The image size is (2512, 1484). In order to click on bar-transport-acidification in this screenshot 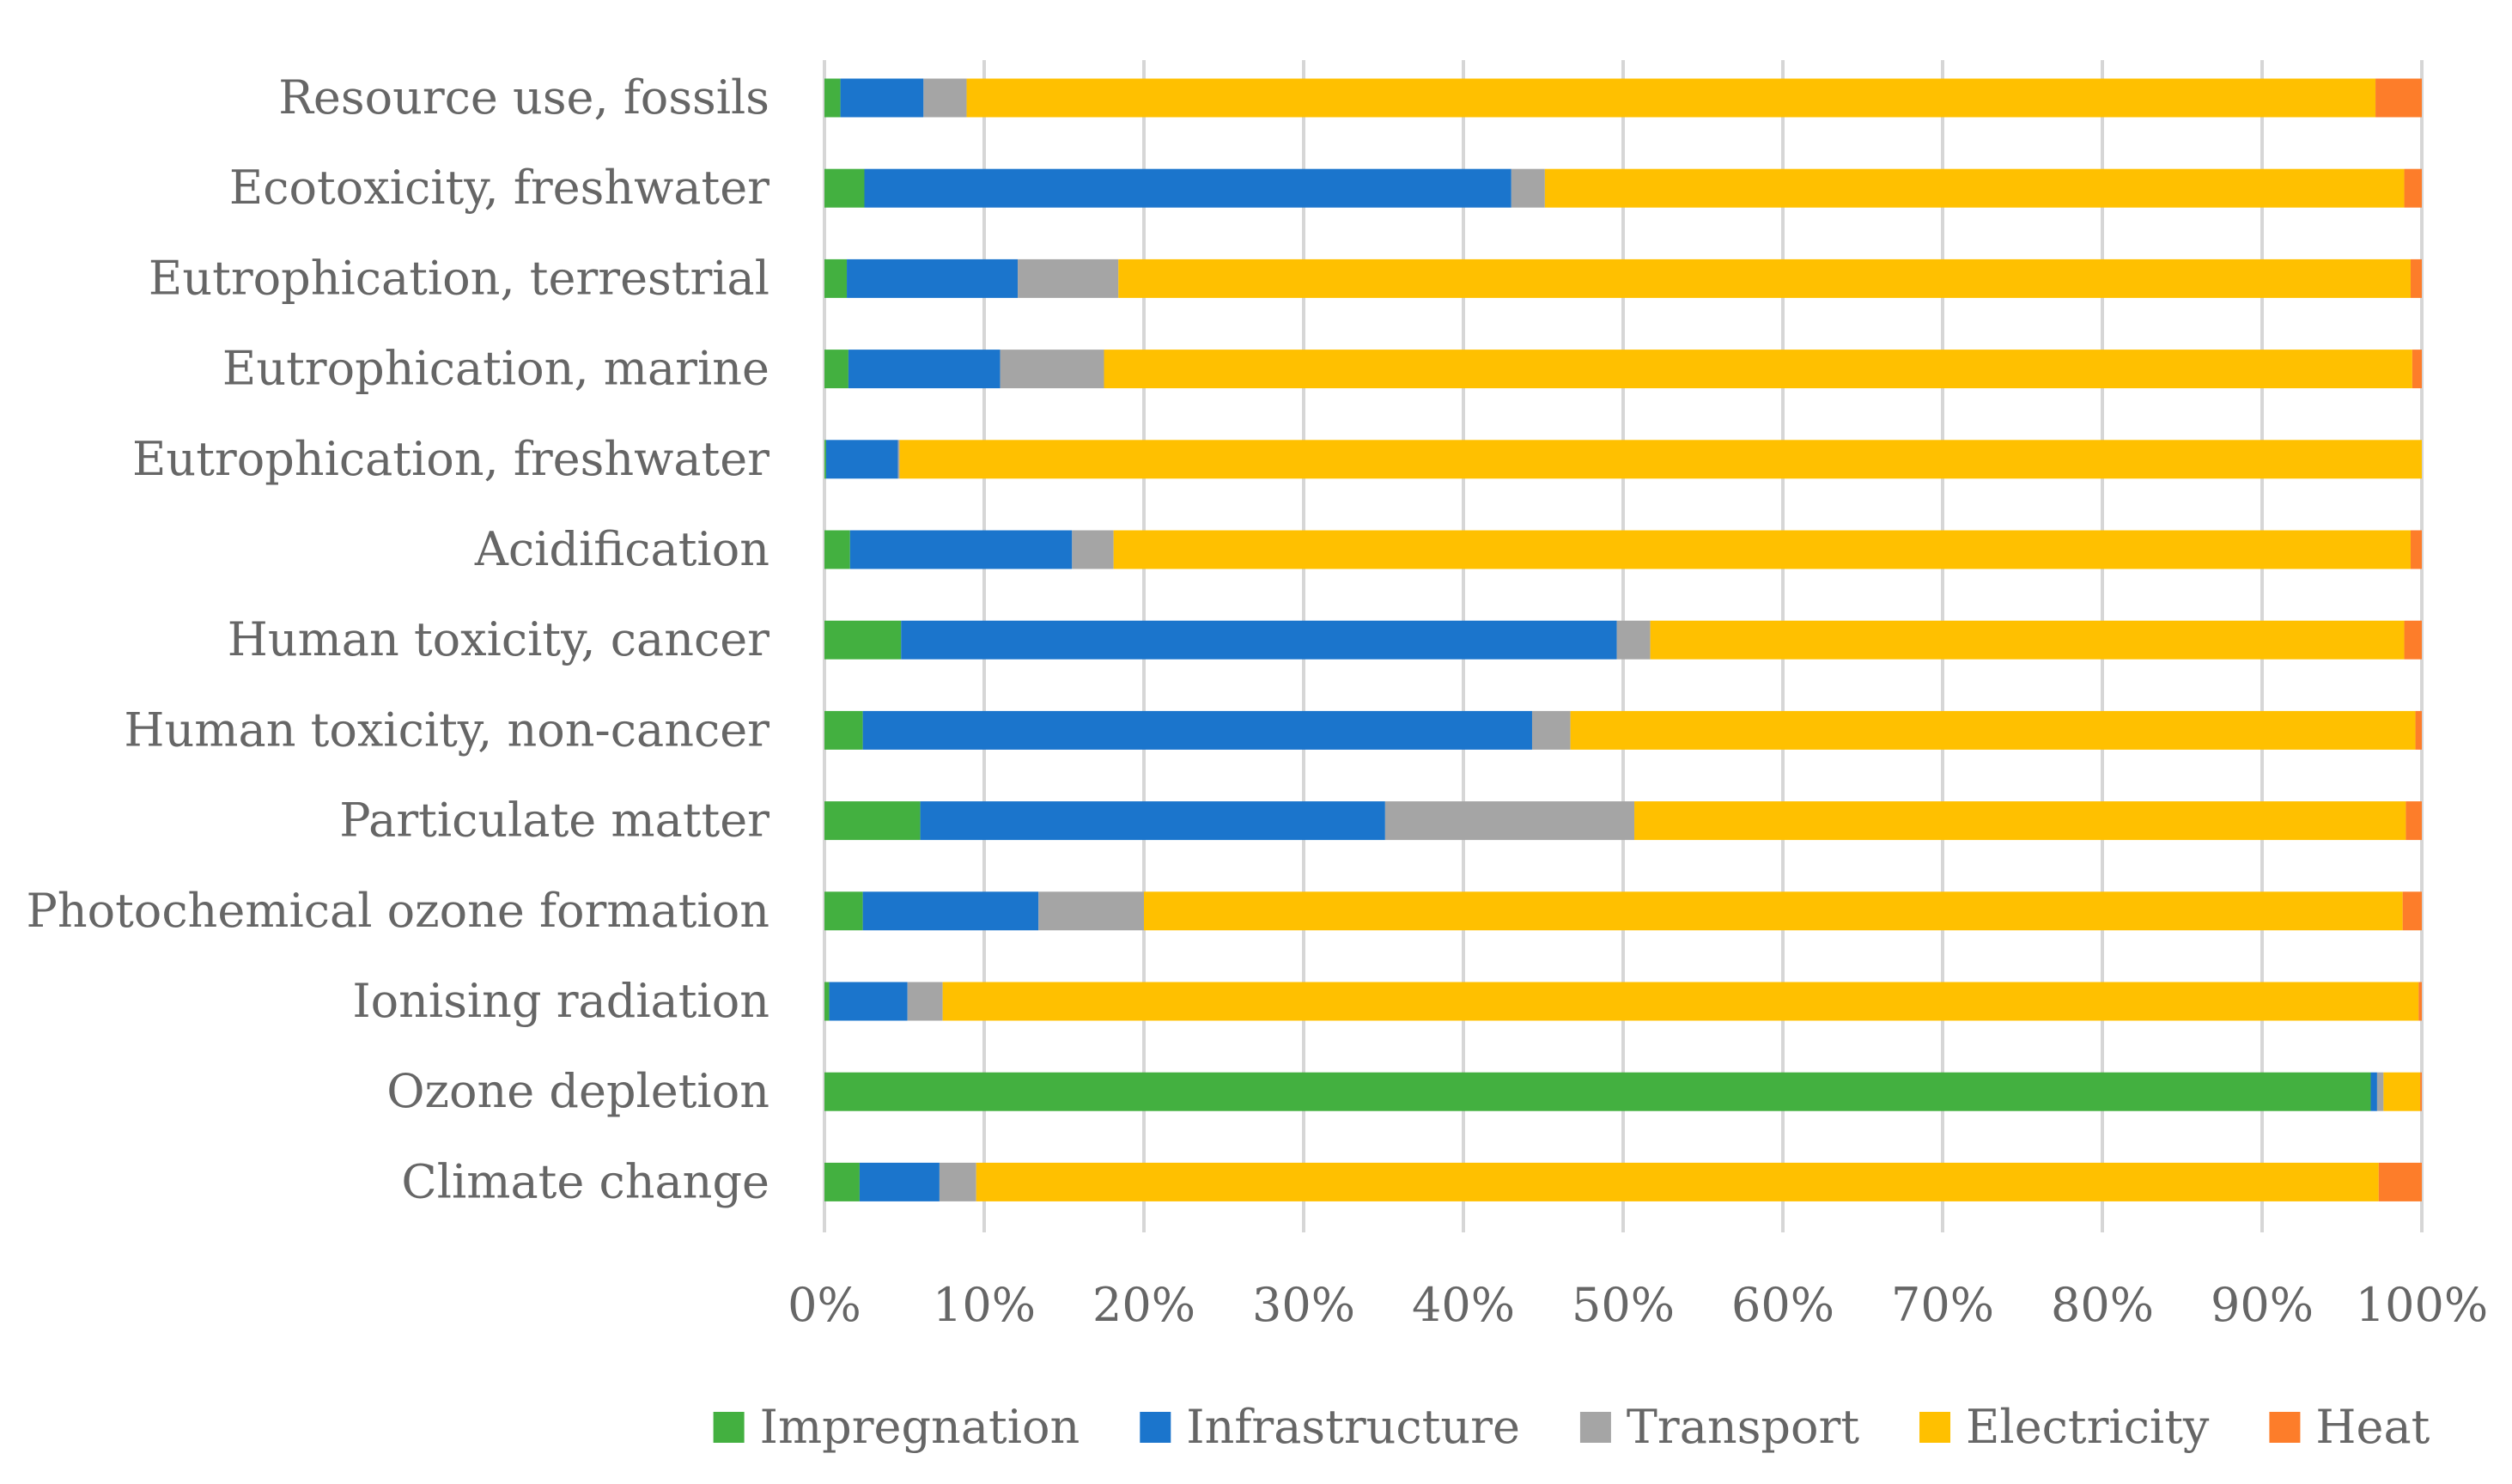, I will do `click(1093, 549)`.